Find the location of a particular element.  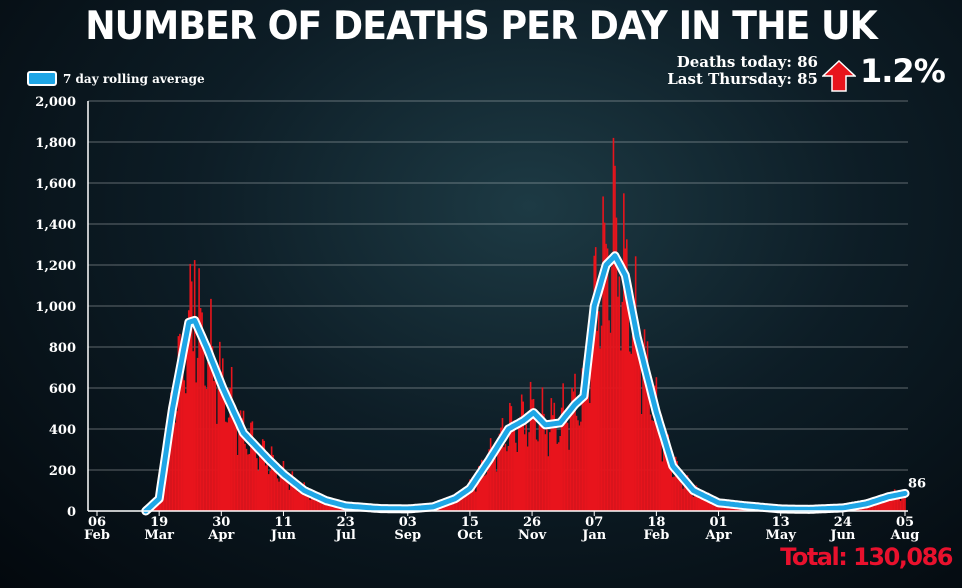

y-tick-label: 1,000 is located at coordinates (55, 307).